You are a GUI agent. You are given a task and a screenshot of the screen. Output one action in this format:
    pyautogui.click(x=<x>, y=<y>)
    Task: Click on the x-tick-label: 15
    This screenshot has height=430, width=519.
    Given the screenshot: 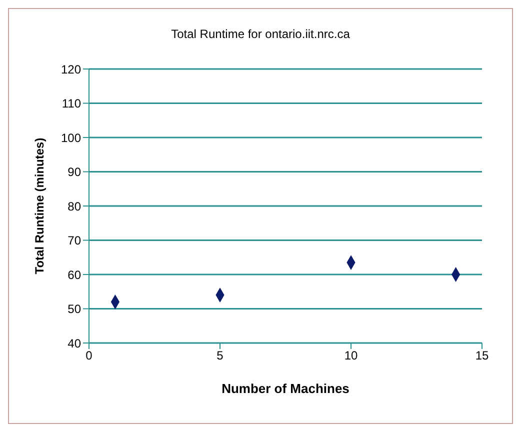 What is the action you would take?
    pyautogui.click(x=482, y=355)
    